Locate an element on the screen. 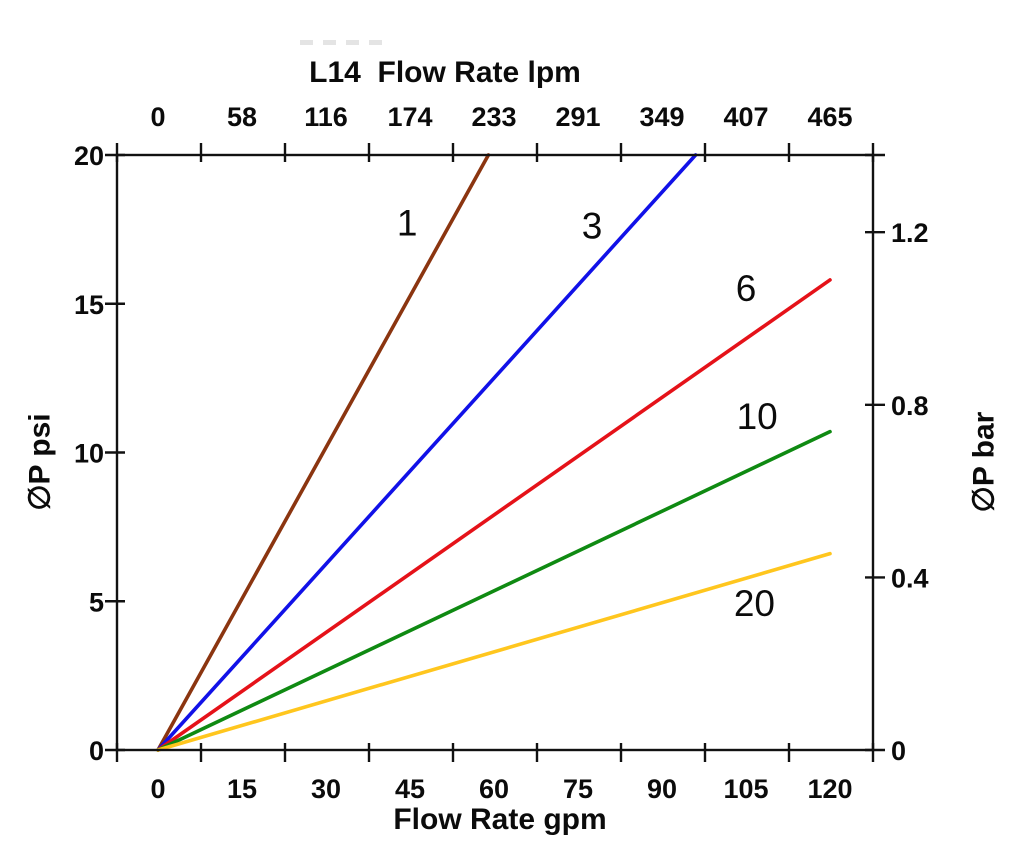  left-tick-label: 5 is located at coordinates (96, 602).